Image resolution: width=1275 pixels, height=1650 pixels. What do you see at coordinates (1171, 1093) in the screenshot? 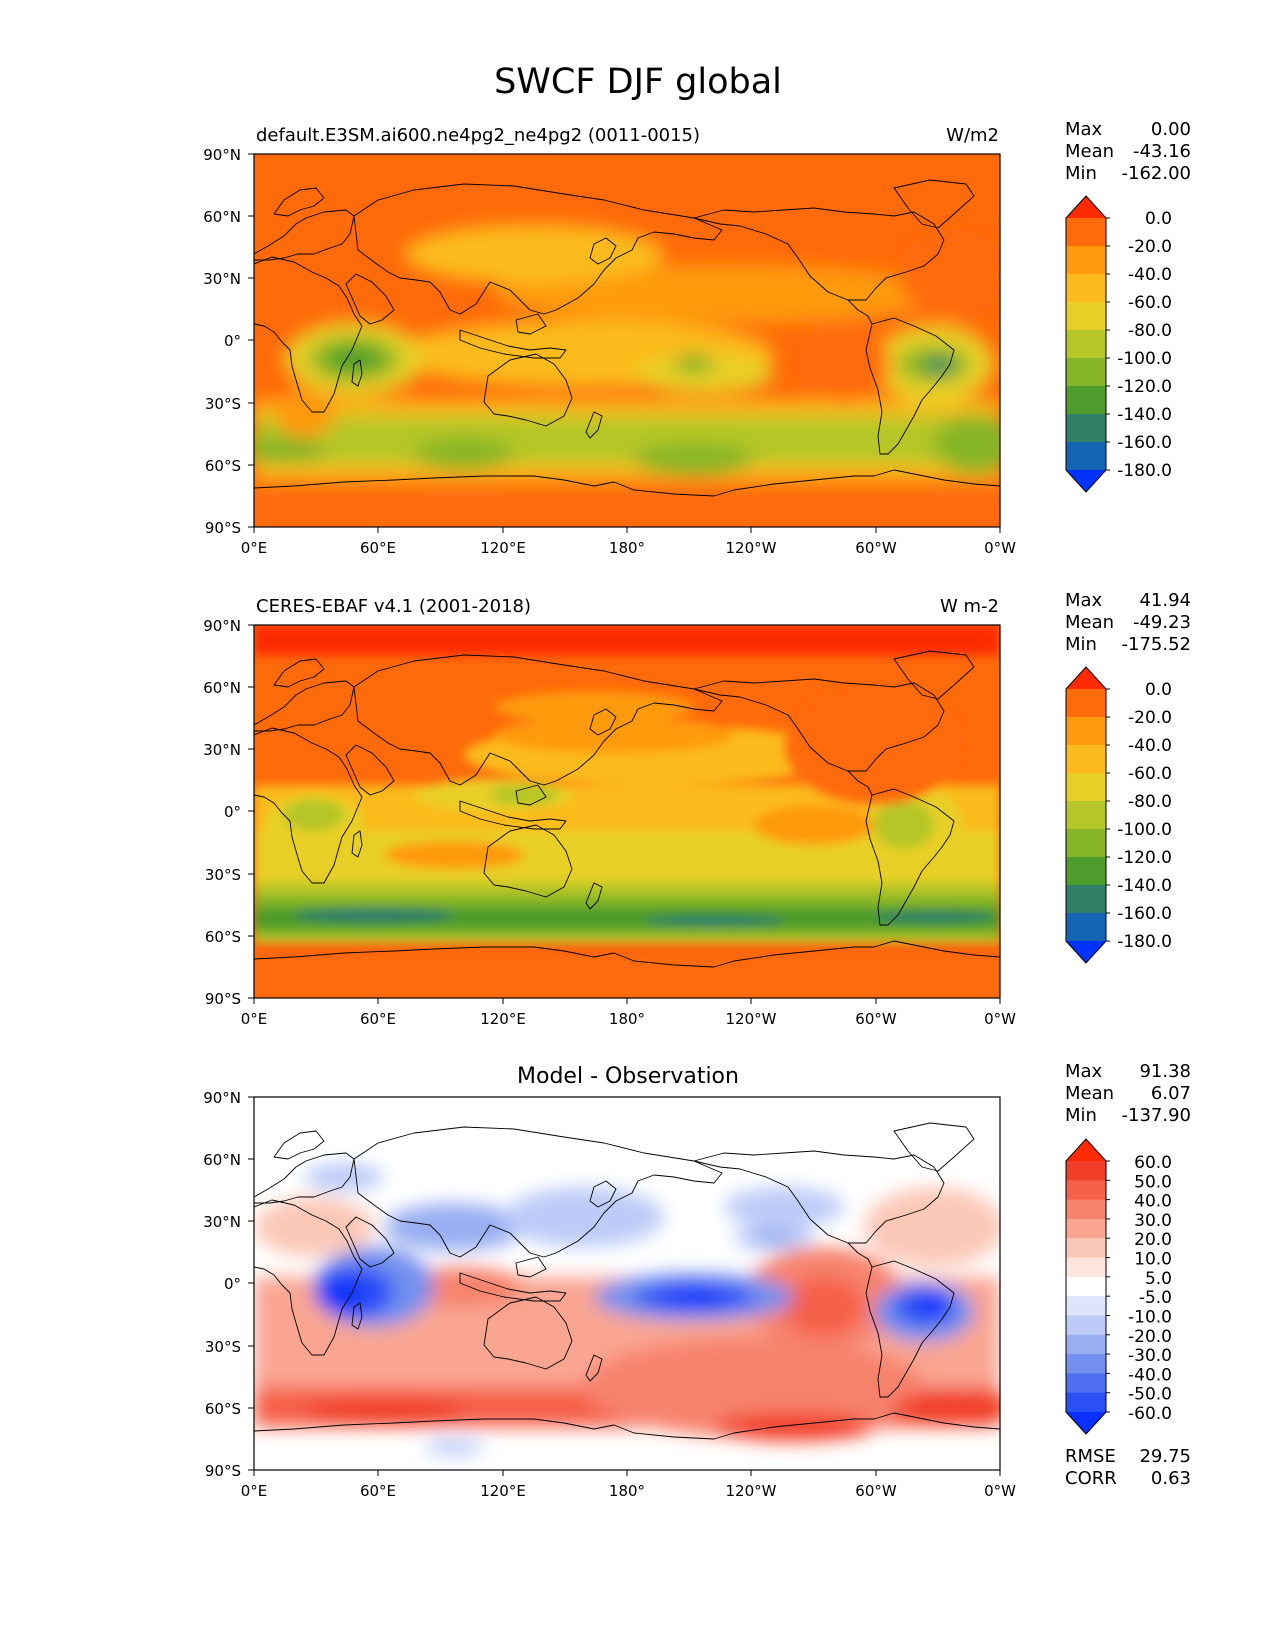
I see `stat-value-mean: 6.07` at bounding box center [1171, 1093].